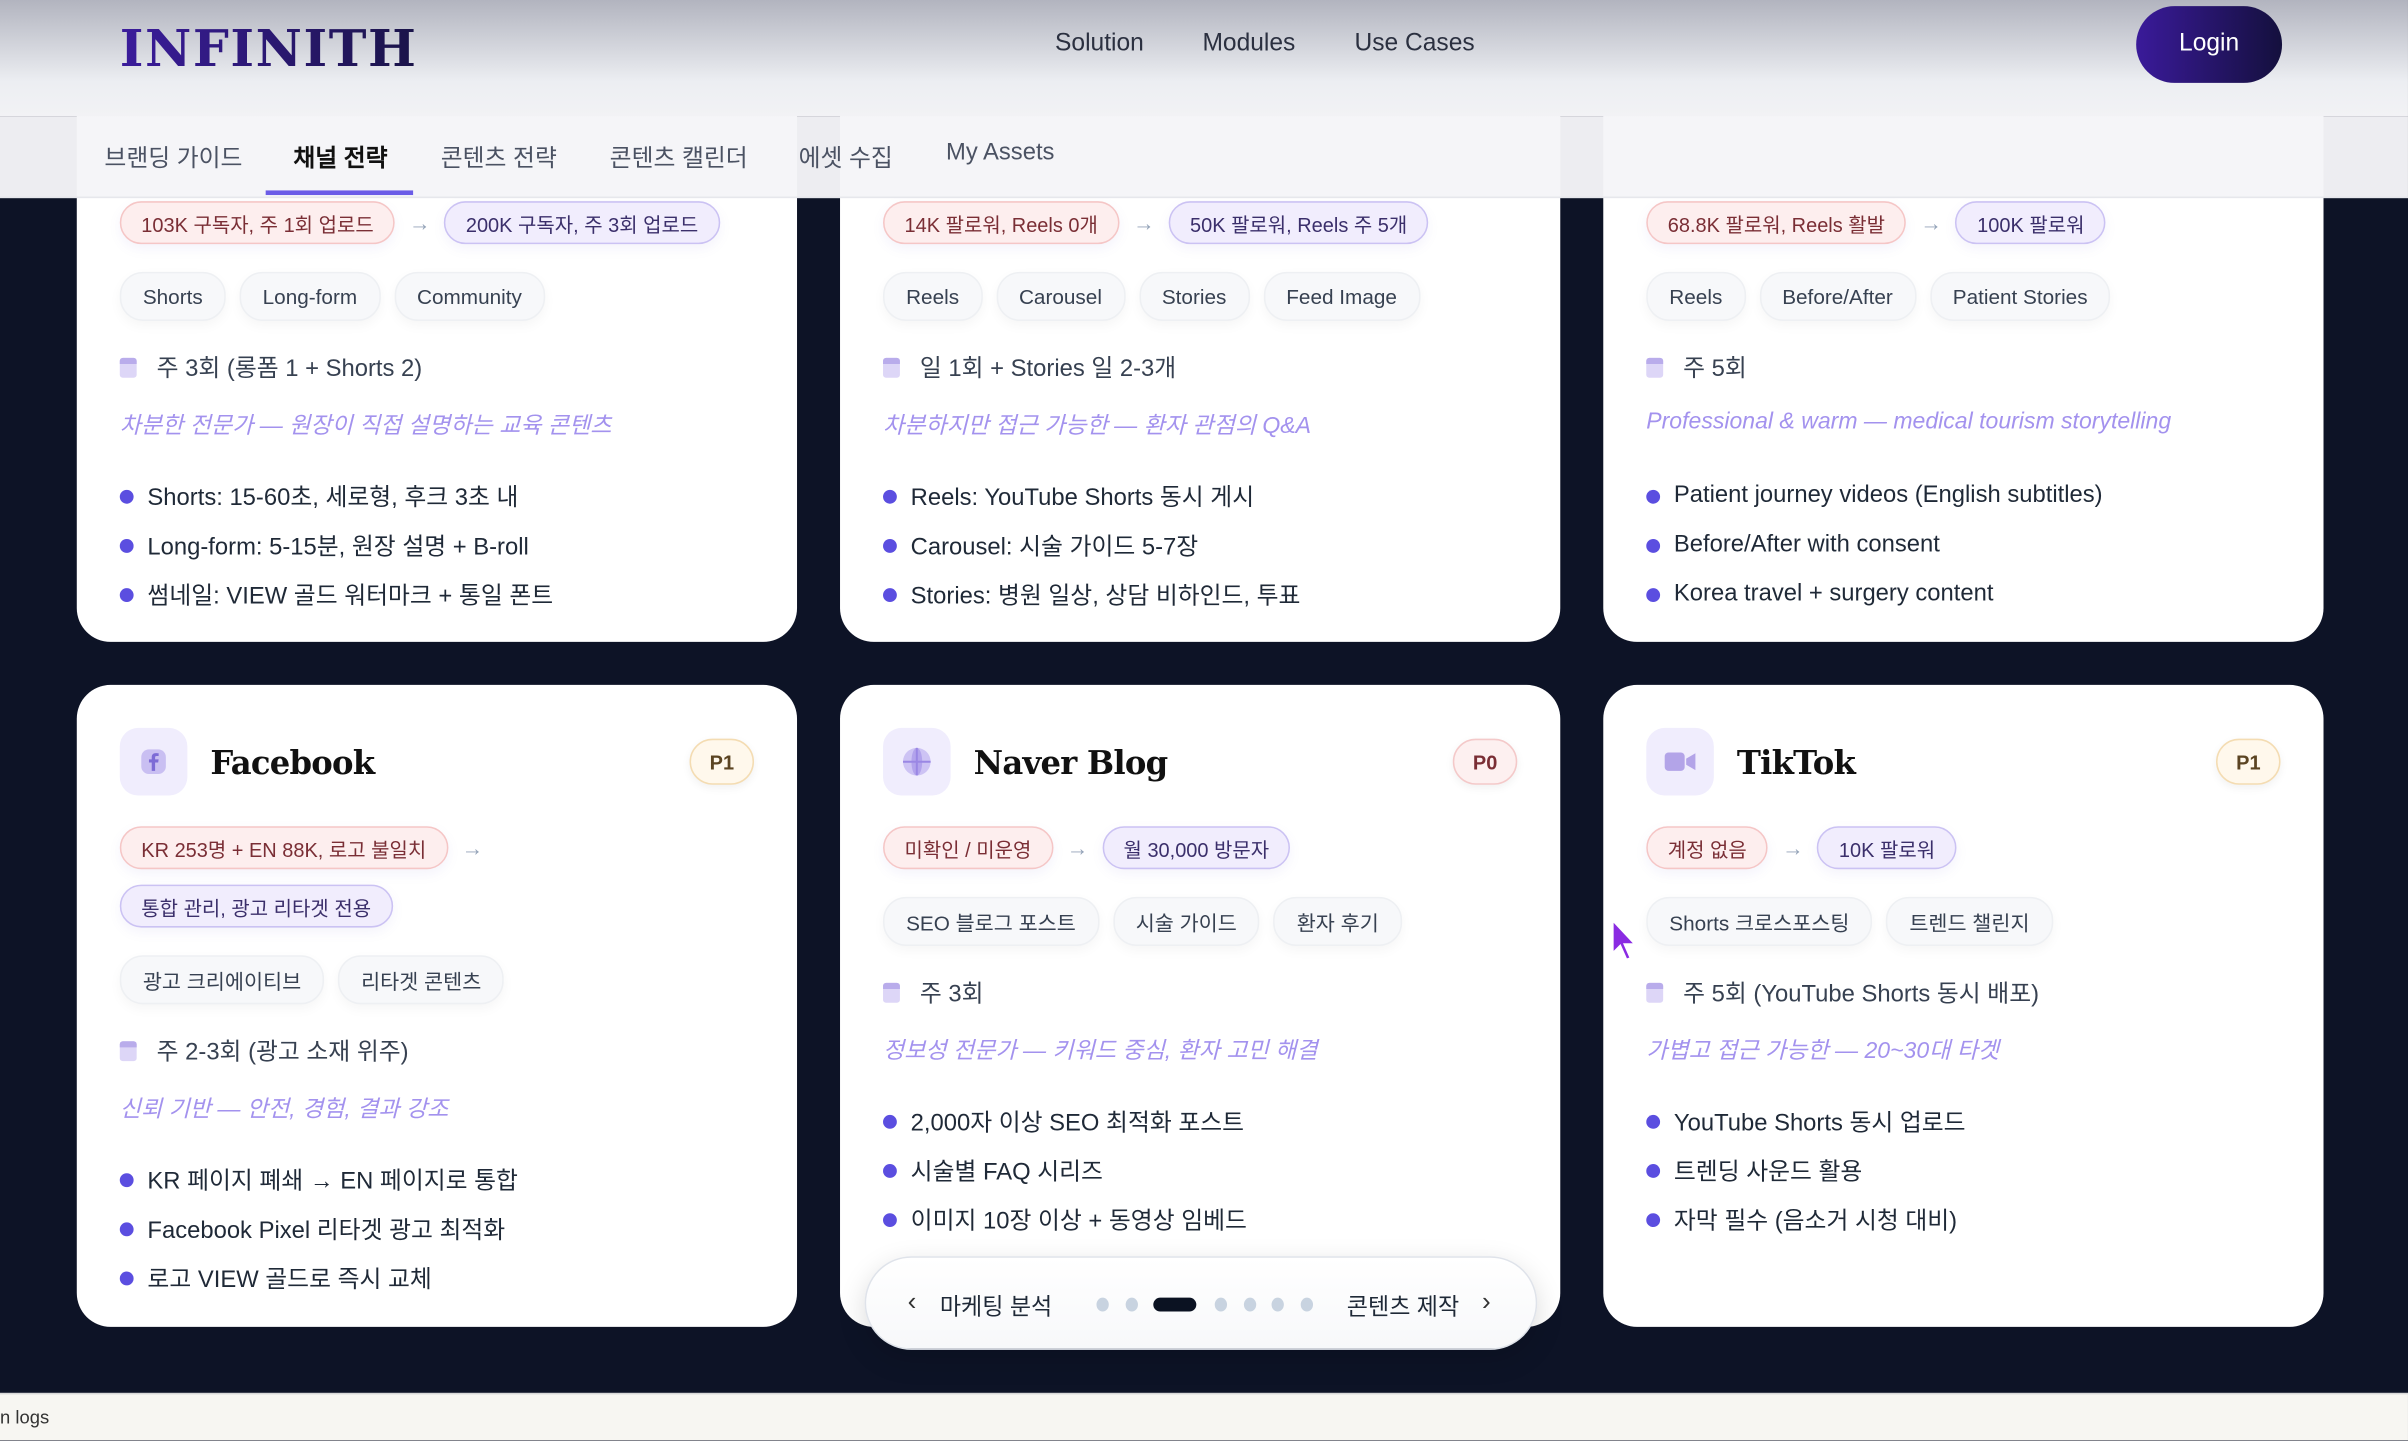  What do you see at coordinates (968, 848) in the screenshot?
I see `current-status-pill: 미확인 / 미운영` at bounding box center [968, 848].